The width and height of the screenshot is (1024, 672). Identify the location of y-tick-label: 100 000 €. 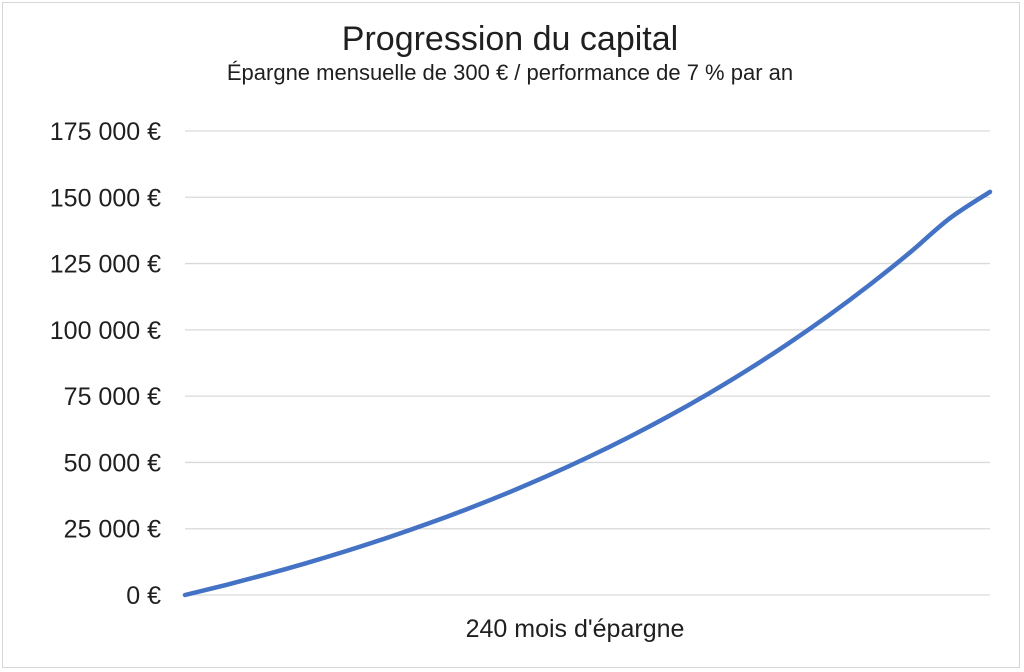
(105, 331).